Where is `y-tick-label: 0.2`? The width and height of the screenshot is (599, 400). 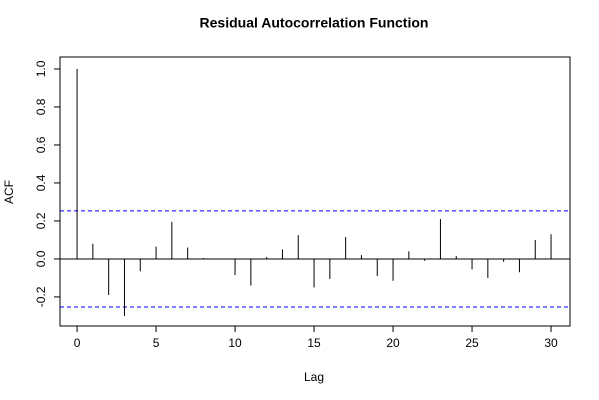 y-tick-label: 0.2 is located at coordinates (41, 220).